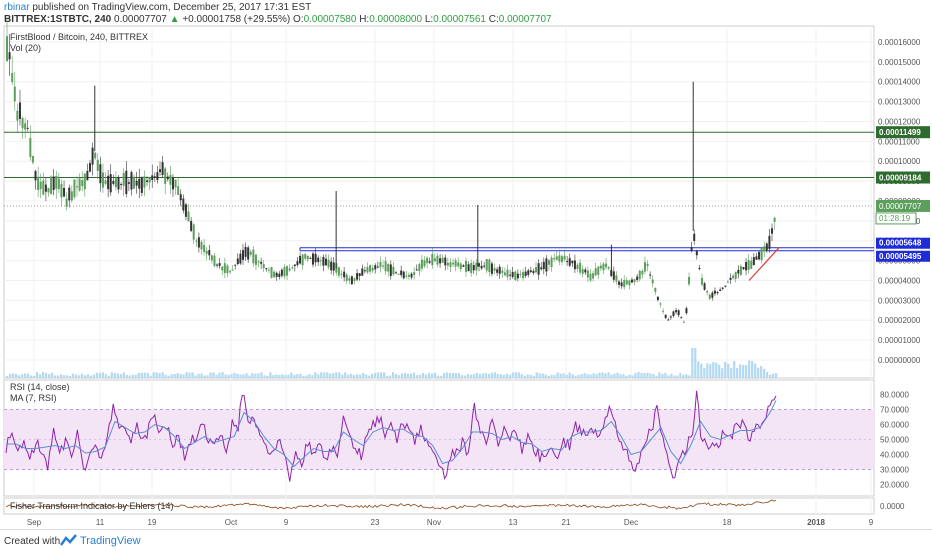  Describe the element at coordinates (17, 7) in the screenshot. I see `author-link: rbinar` at that location.